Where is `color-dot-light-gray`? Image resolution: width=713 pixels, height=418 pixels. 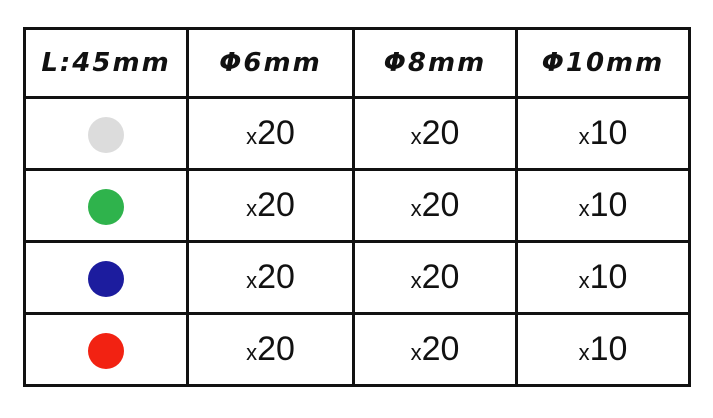
color-dot-light-gray is located at coordinates (106, 135).